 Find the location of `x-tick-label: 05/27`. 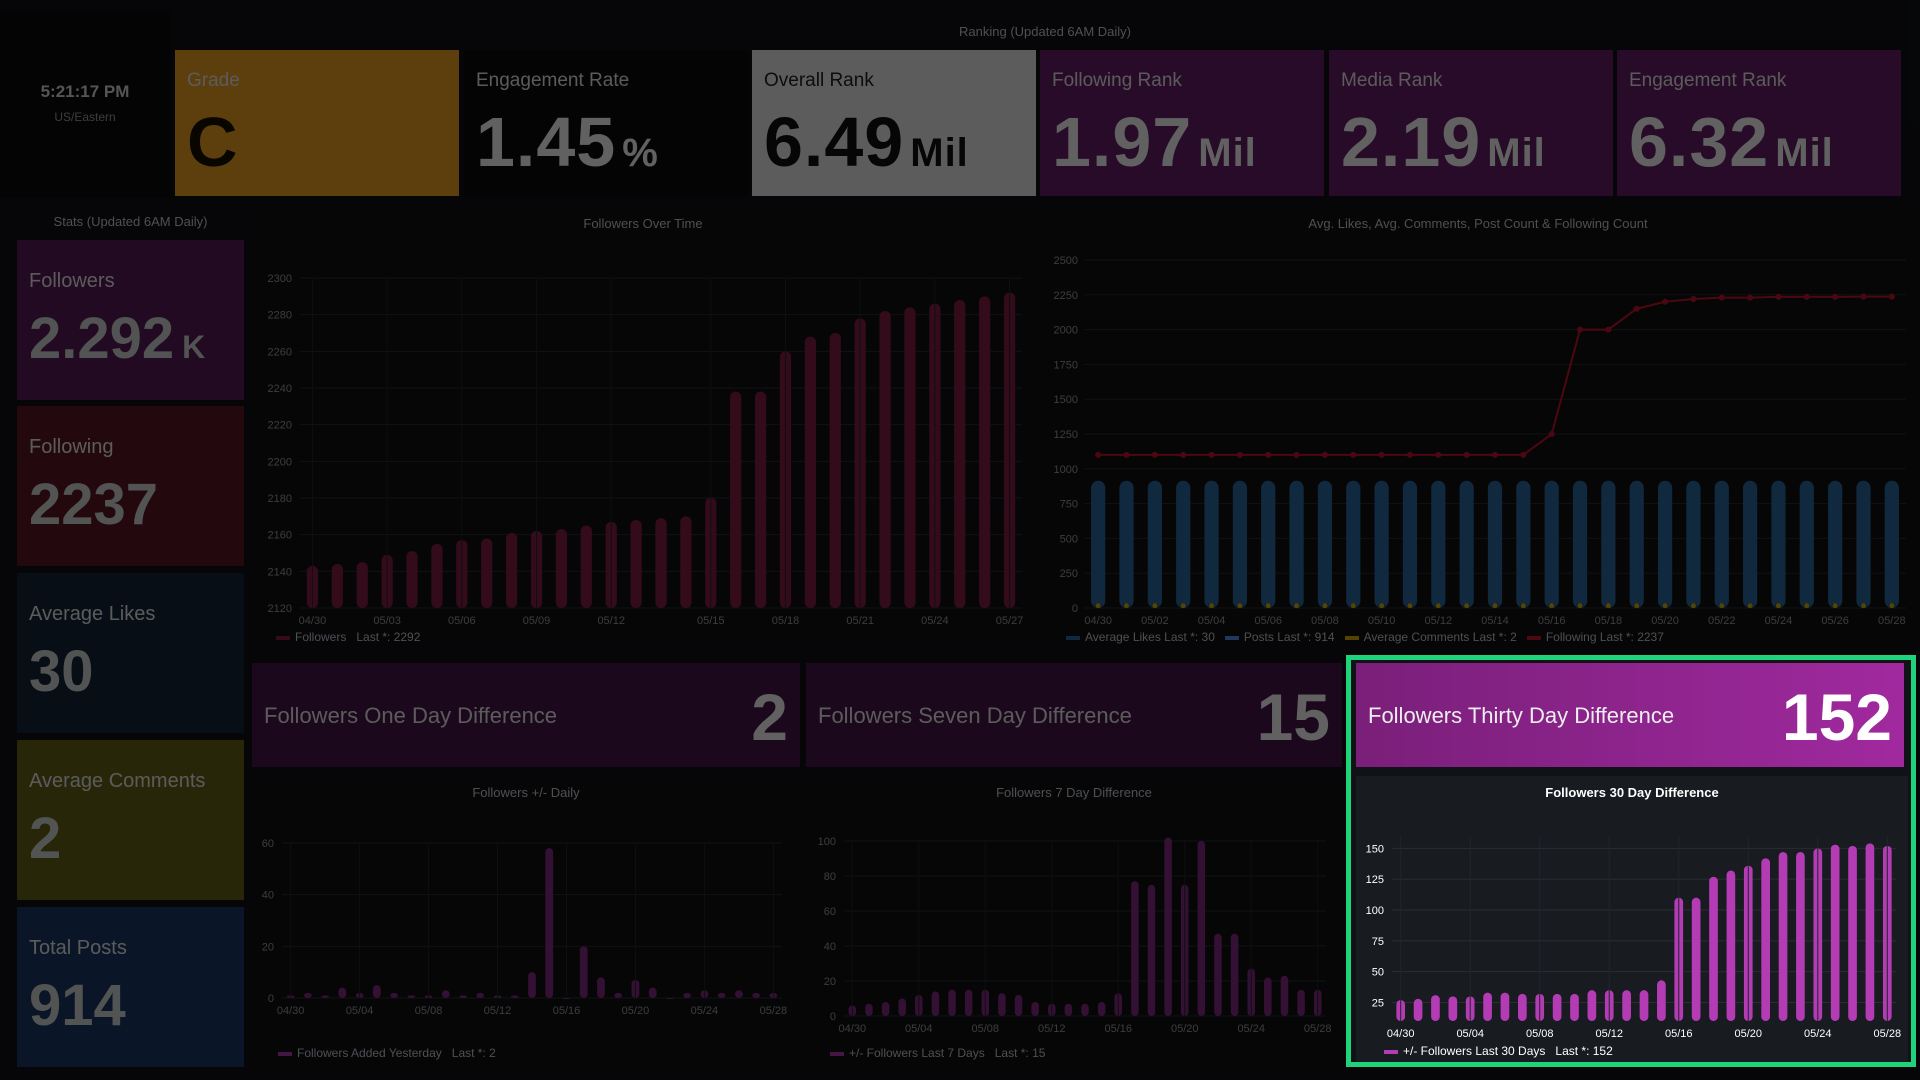

x-tick-label: 05/27 is located at coordinates (1010, 621).